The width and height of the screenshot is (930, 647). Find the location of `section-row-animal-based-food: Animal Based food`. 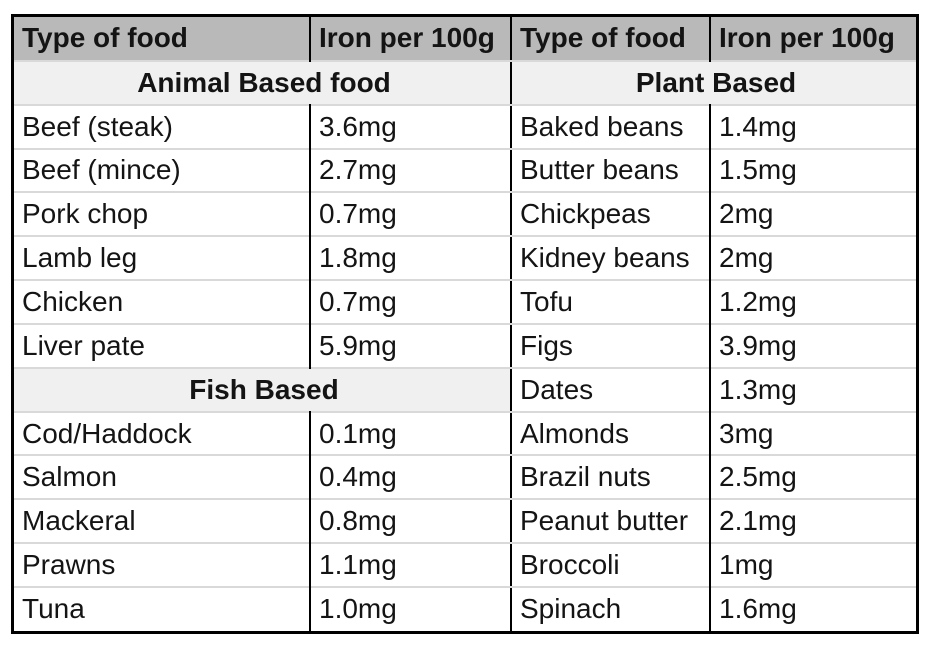

section-row-animal-based-food: Animal Based food is located at coordinates (262, 82).